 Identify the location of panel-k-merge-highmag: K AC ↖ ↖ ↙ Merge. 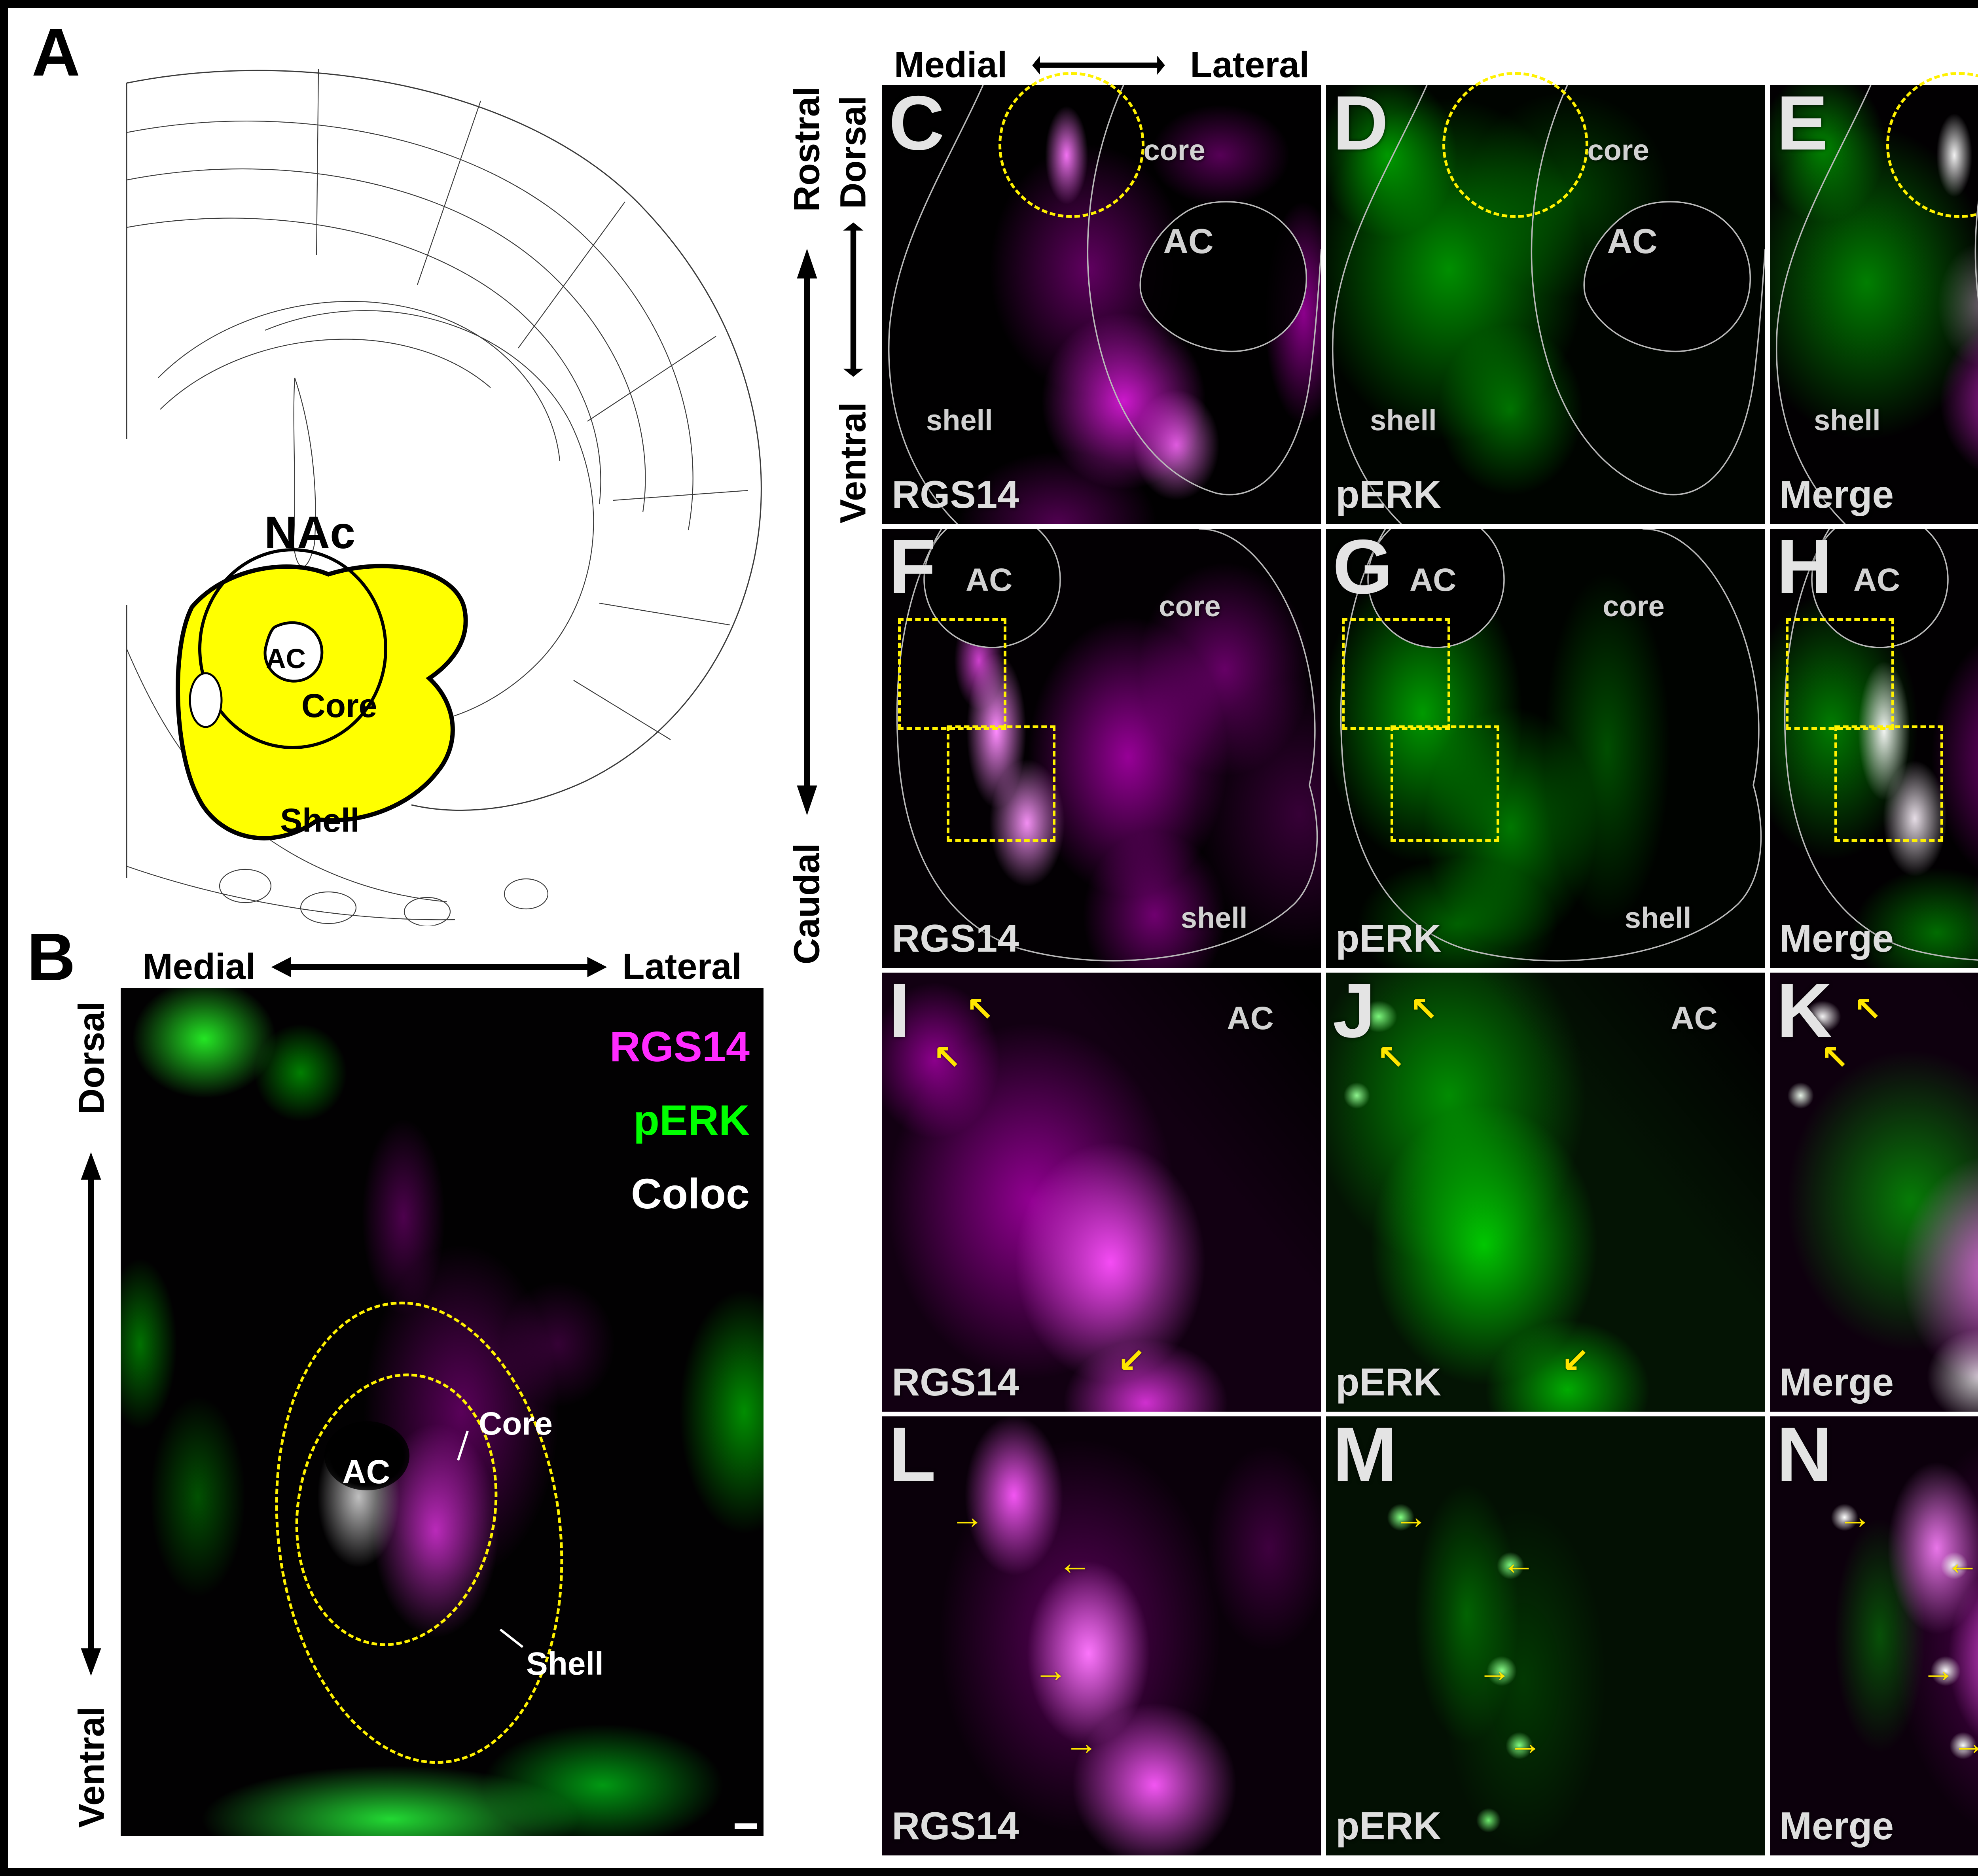
(1874, 1190).